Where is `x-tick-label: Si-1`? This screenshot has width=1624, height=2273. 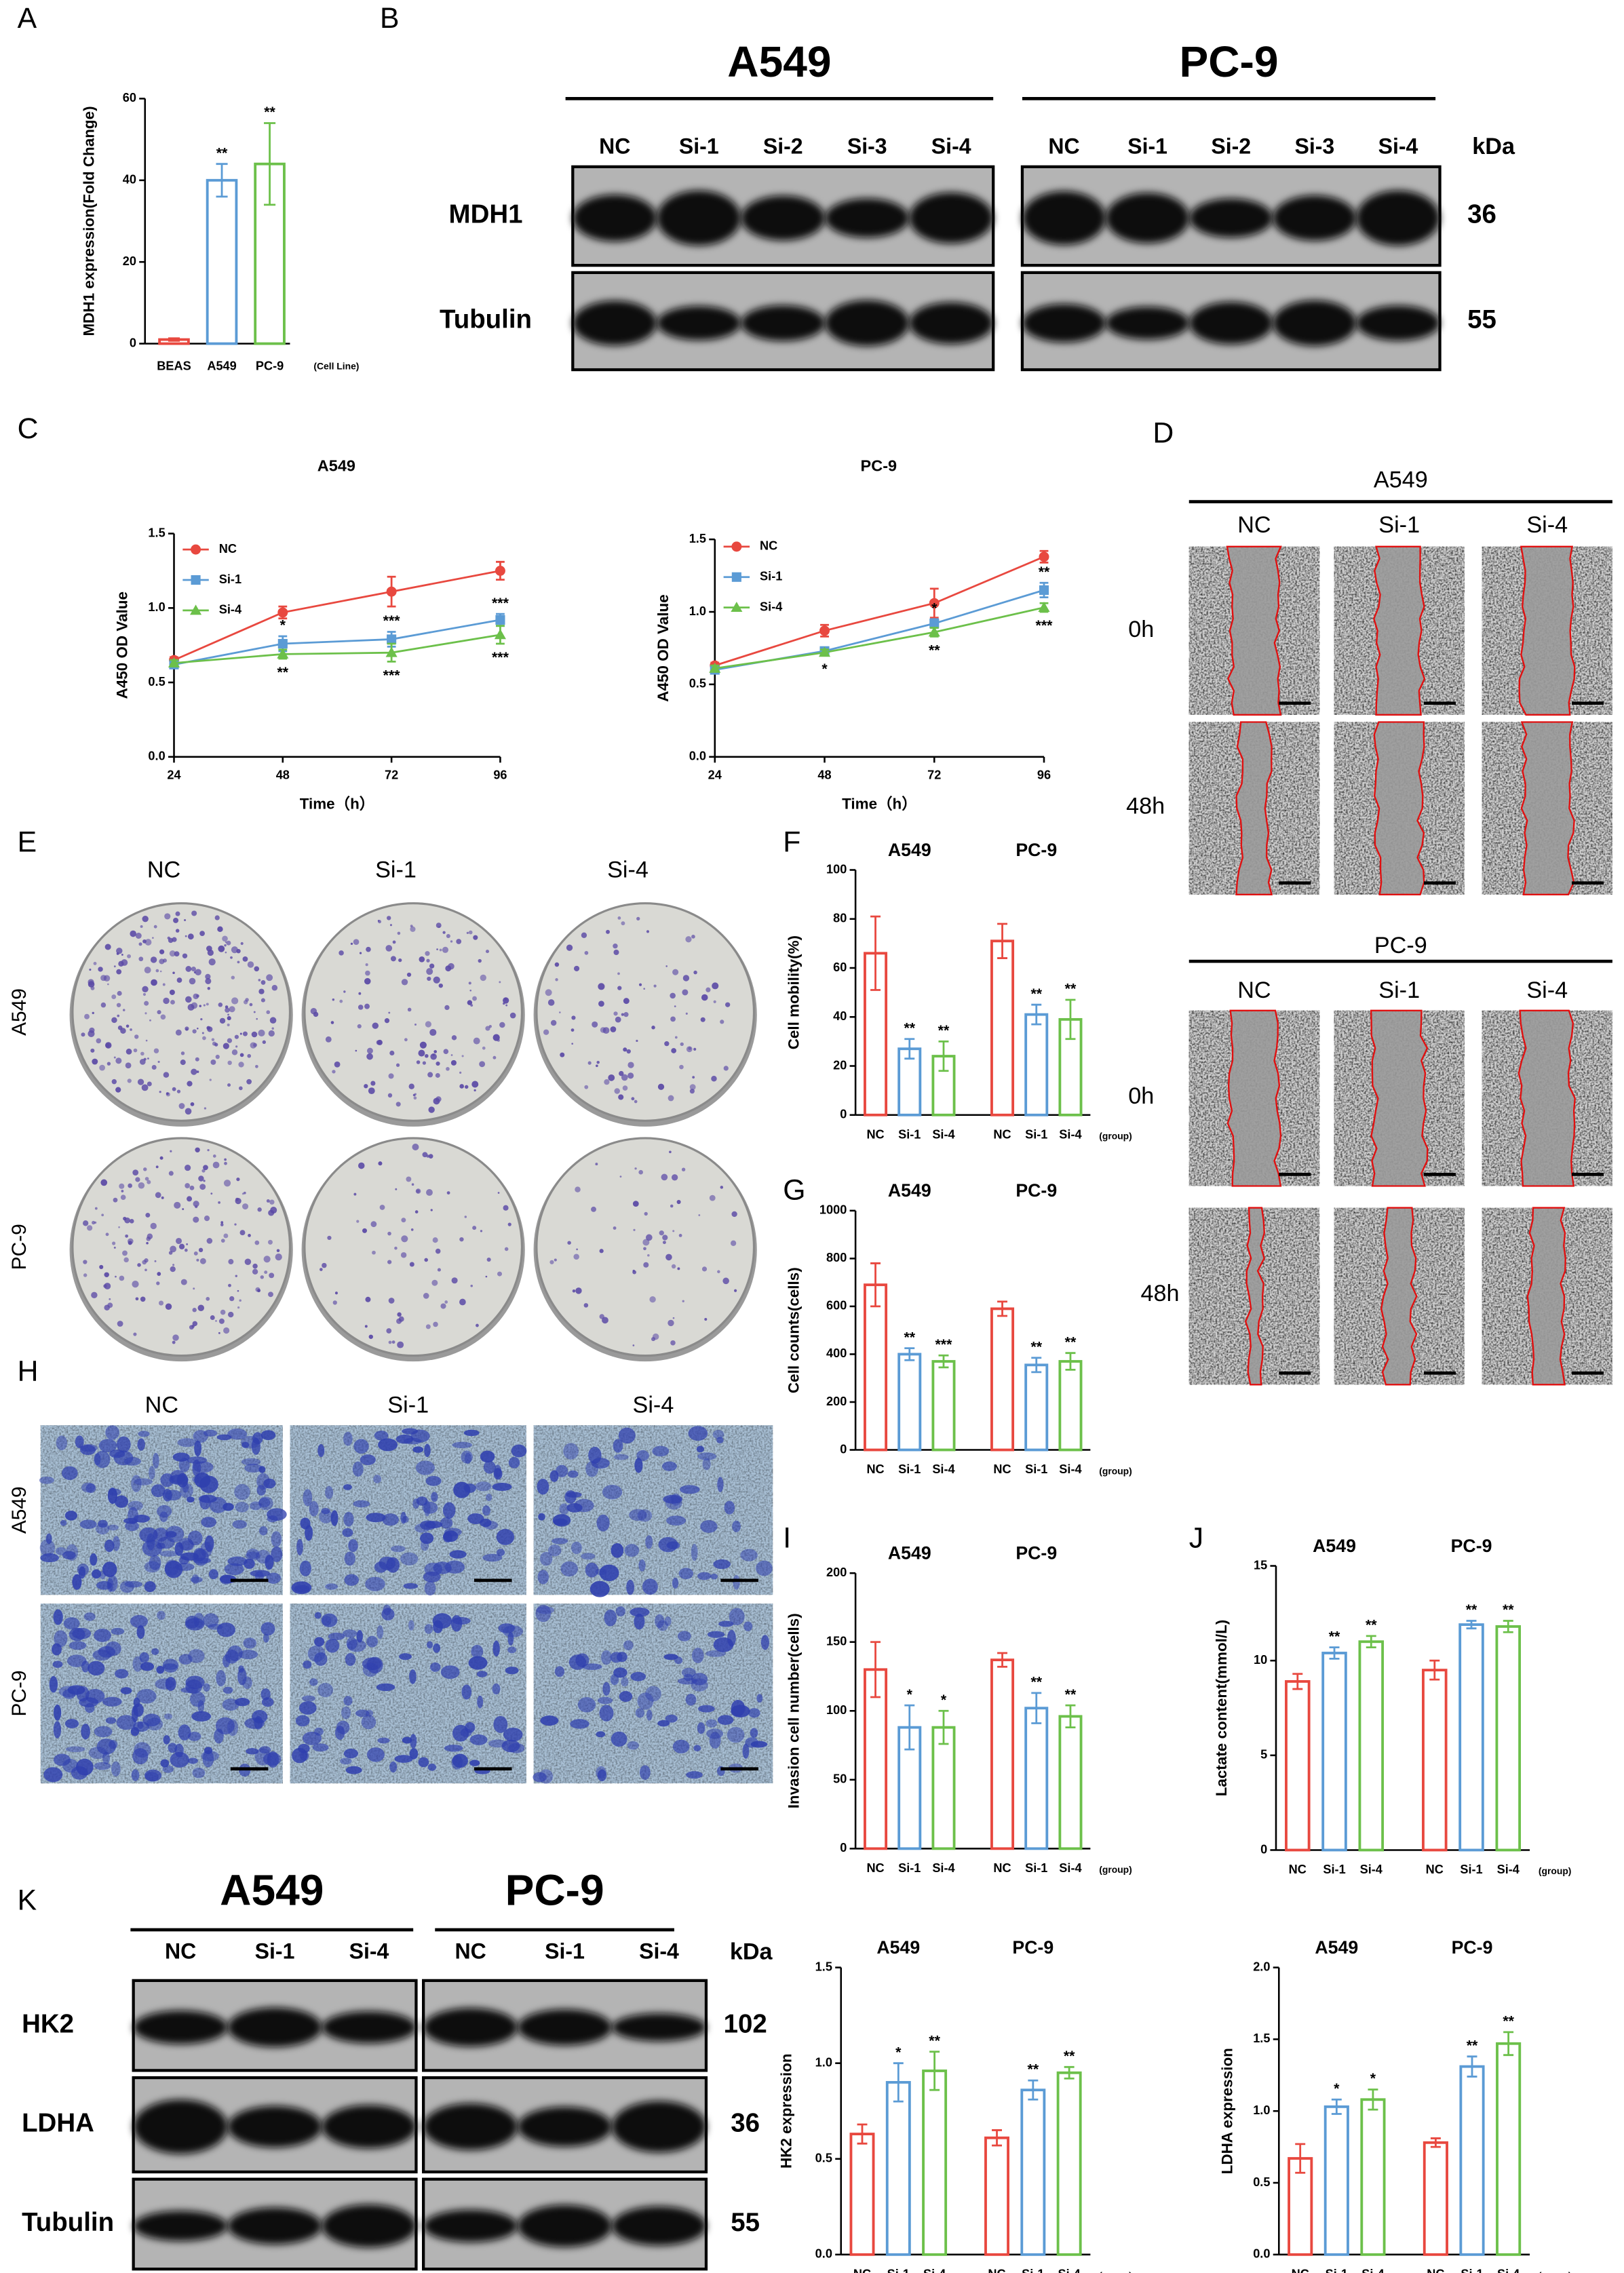
x-tick-label: Si-1 is located at coordinates (1337, 2270).